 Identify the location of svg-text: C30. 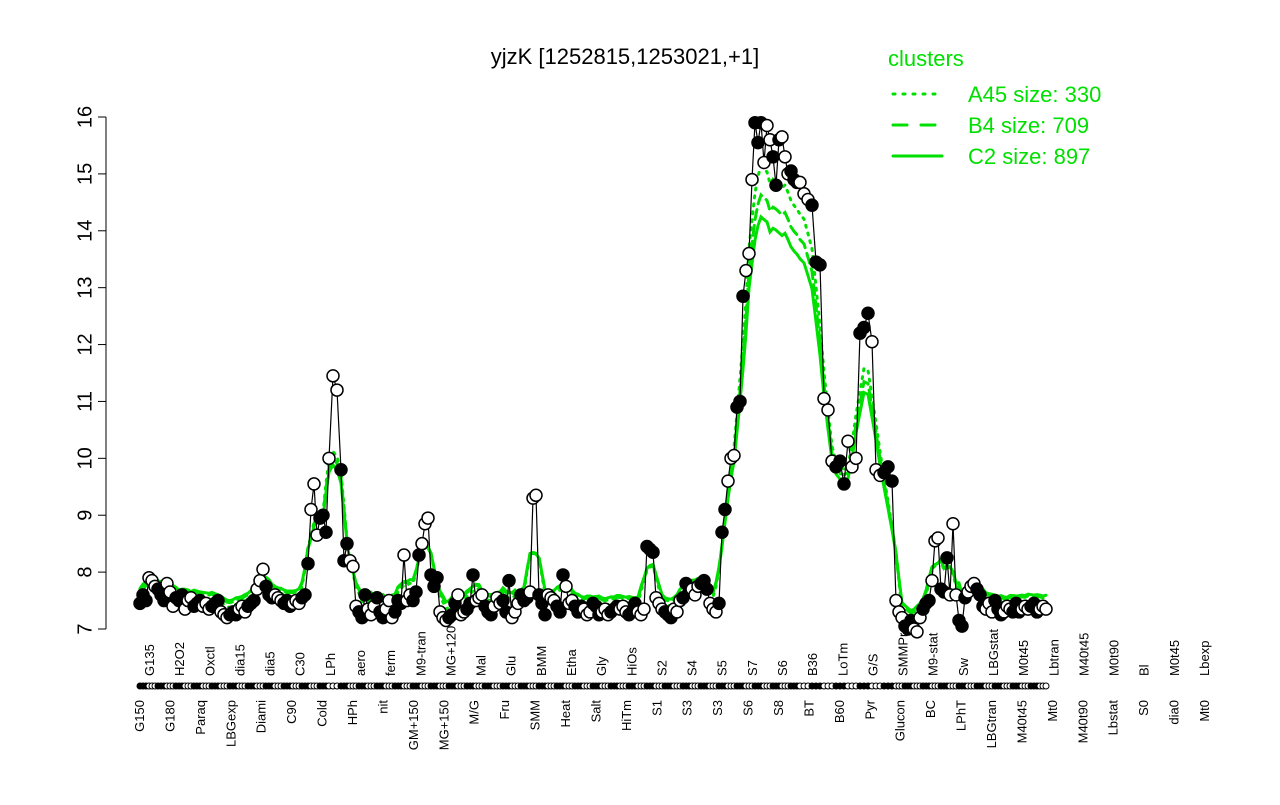
(300, 664).